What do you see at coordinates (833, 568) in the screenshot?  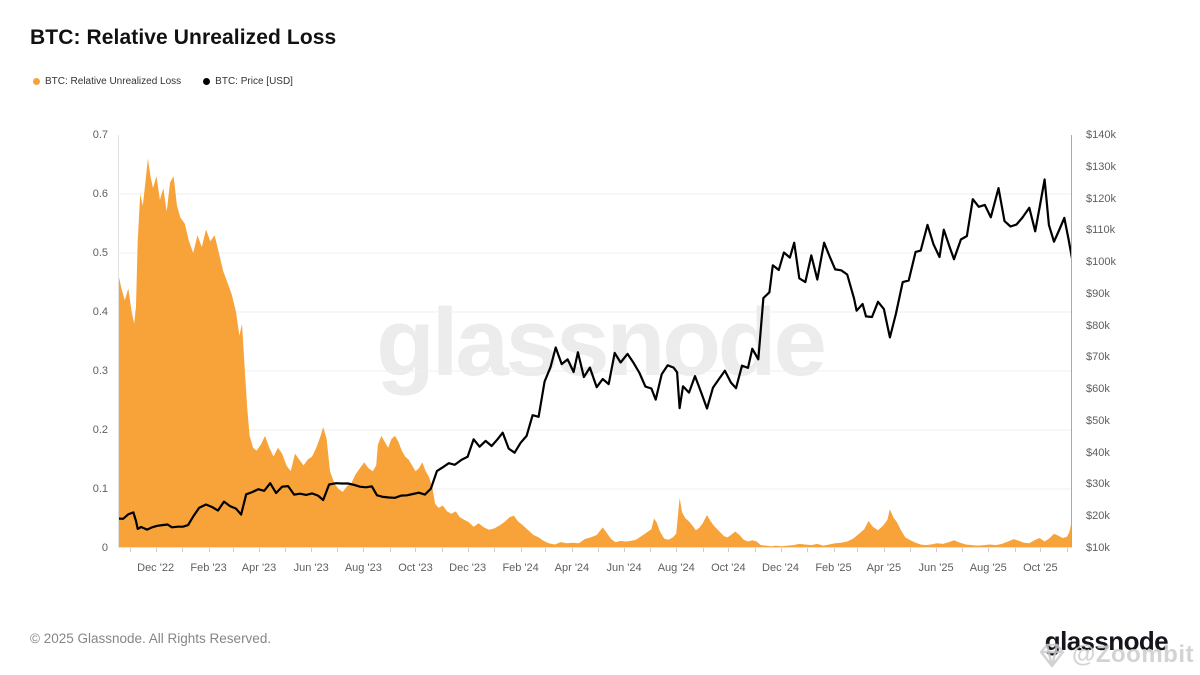 I see `x-axis-tick-label: Feb '25` at bounding box center [833, 568].